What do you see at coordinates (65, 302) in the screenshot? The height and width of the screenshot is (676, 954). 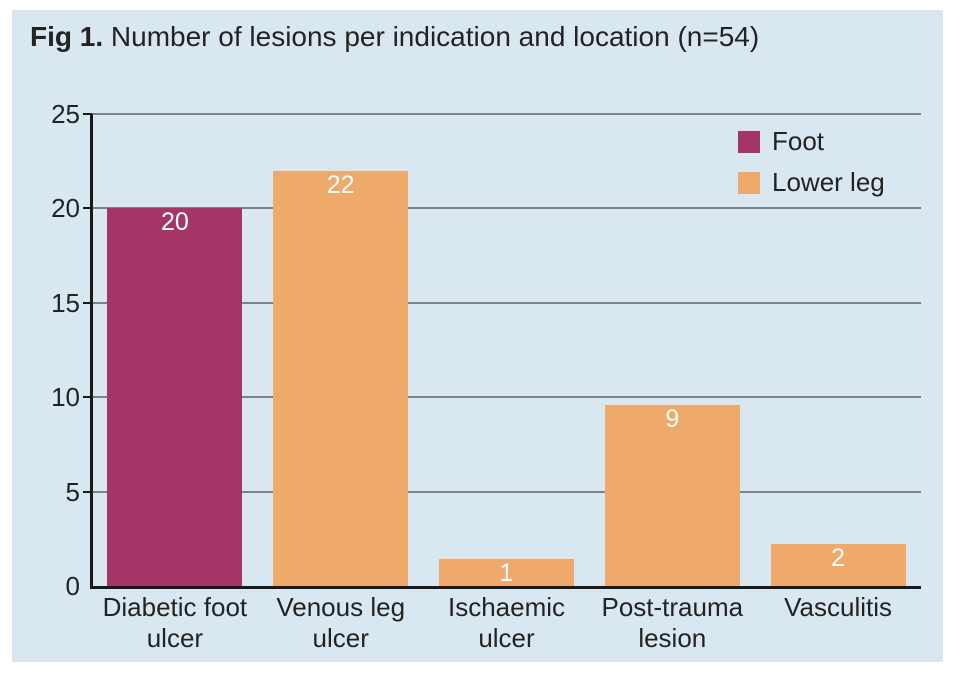 I see `y-tick-label-15: 15` at bounding box center [65, 302].